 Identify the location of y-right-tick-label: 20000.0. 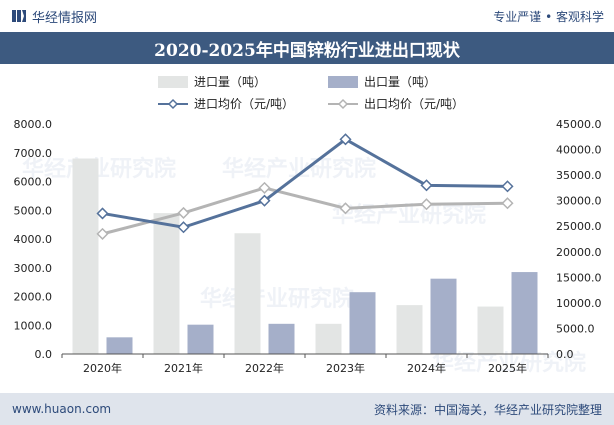
(579, 252).